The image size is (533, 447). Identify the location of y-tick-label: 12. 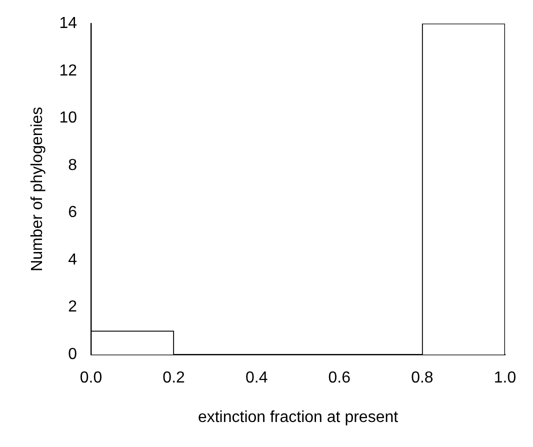
(68, 71).